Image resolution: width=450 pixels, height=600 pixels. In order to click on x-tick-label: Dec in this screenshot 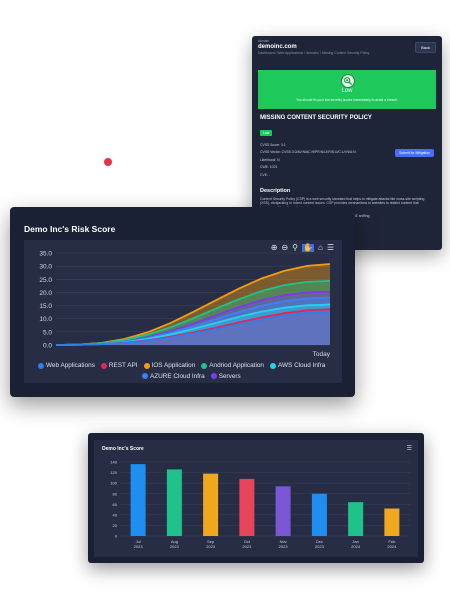, I will do `click(319, 541)`.